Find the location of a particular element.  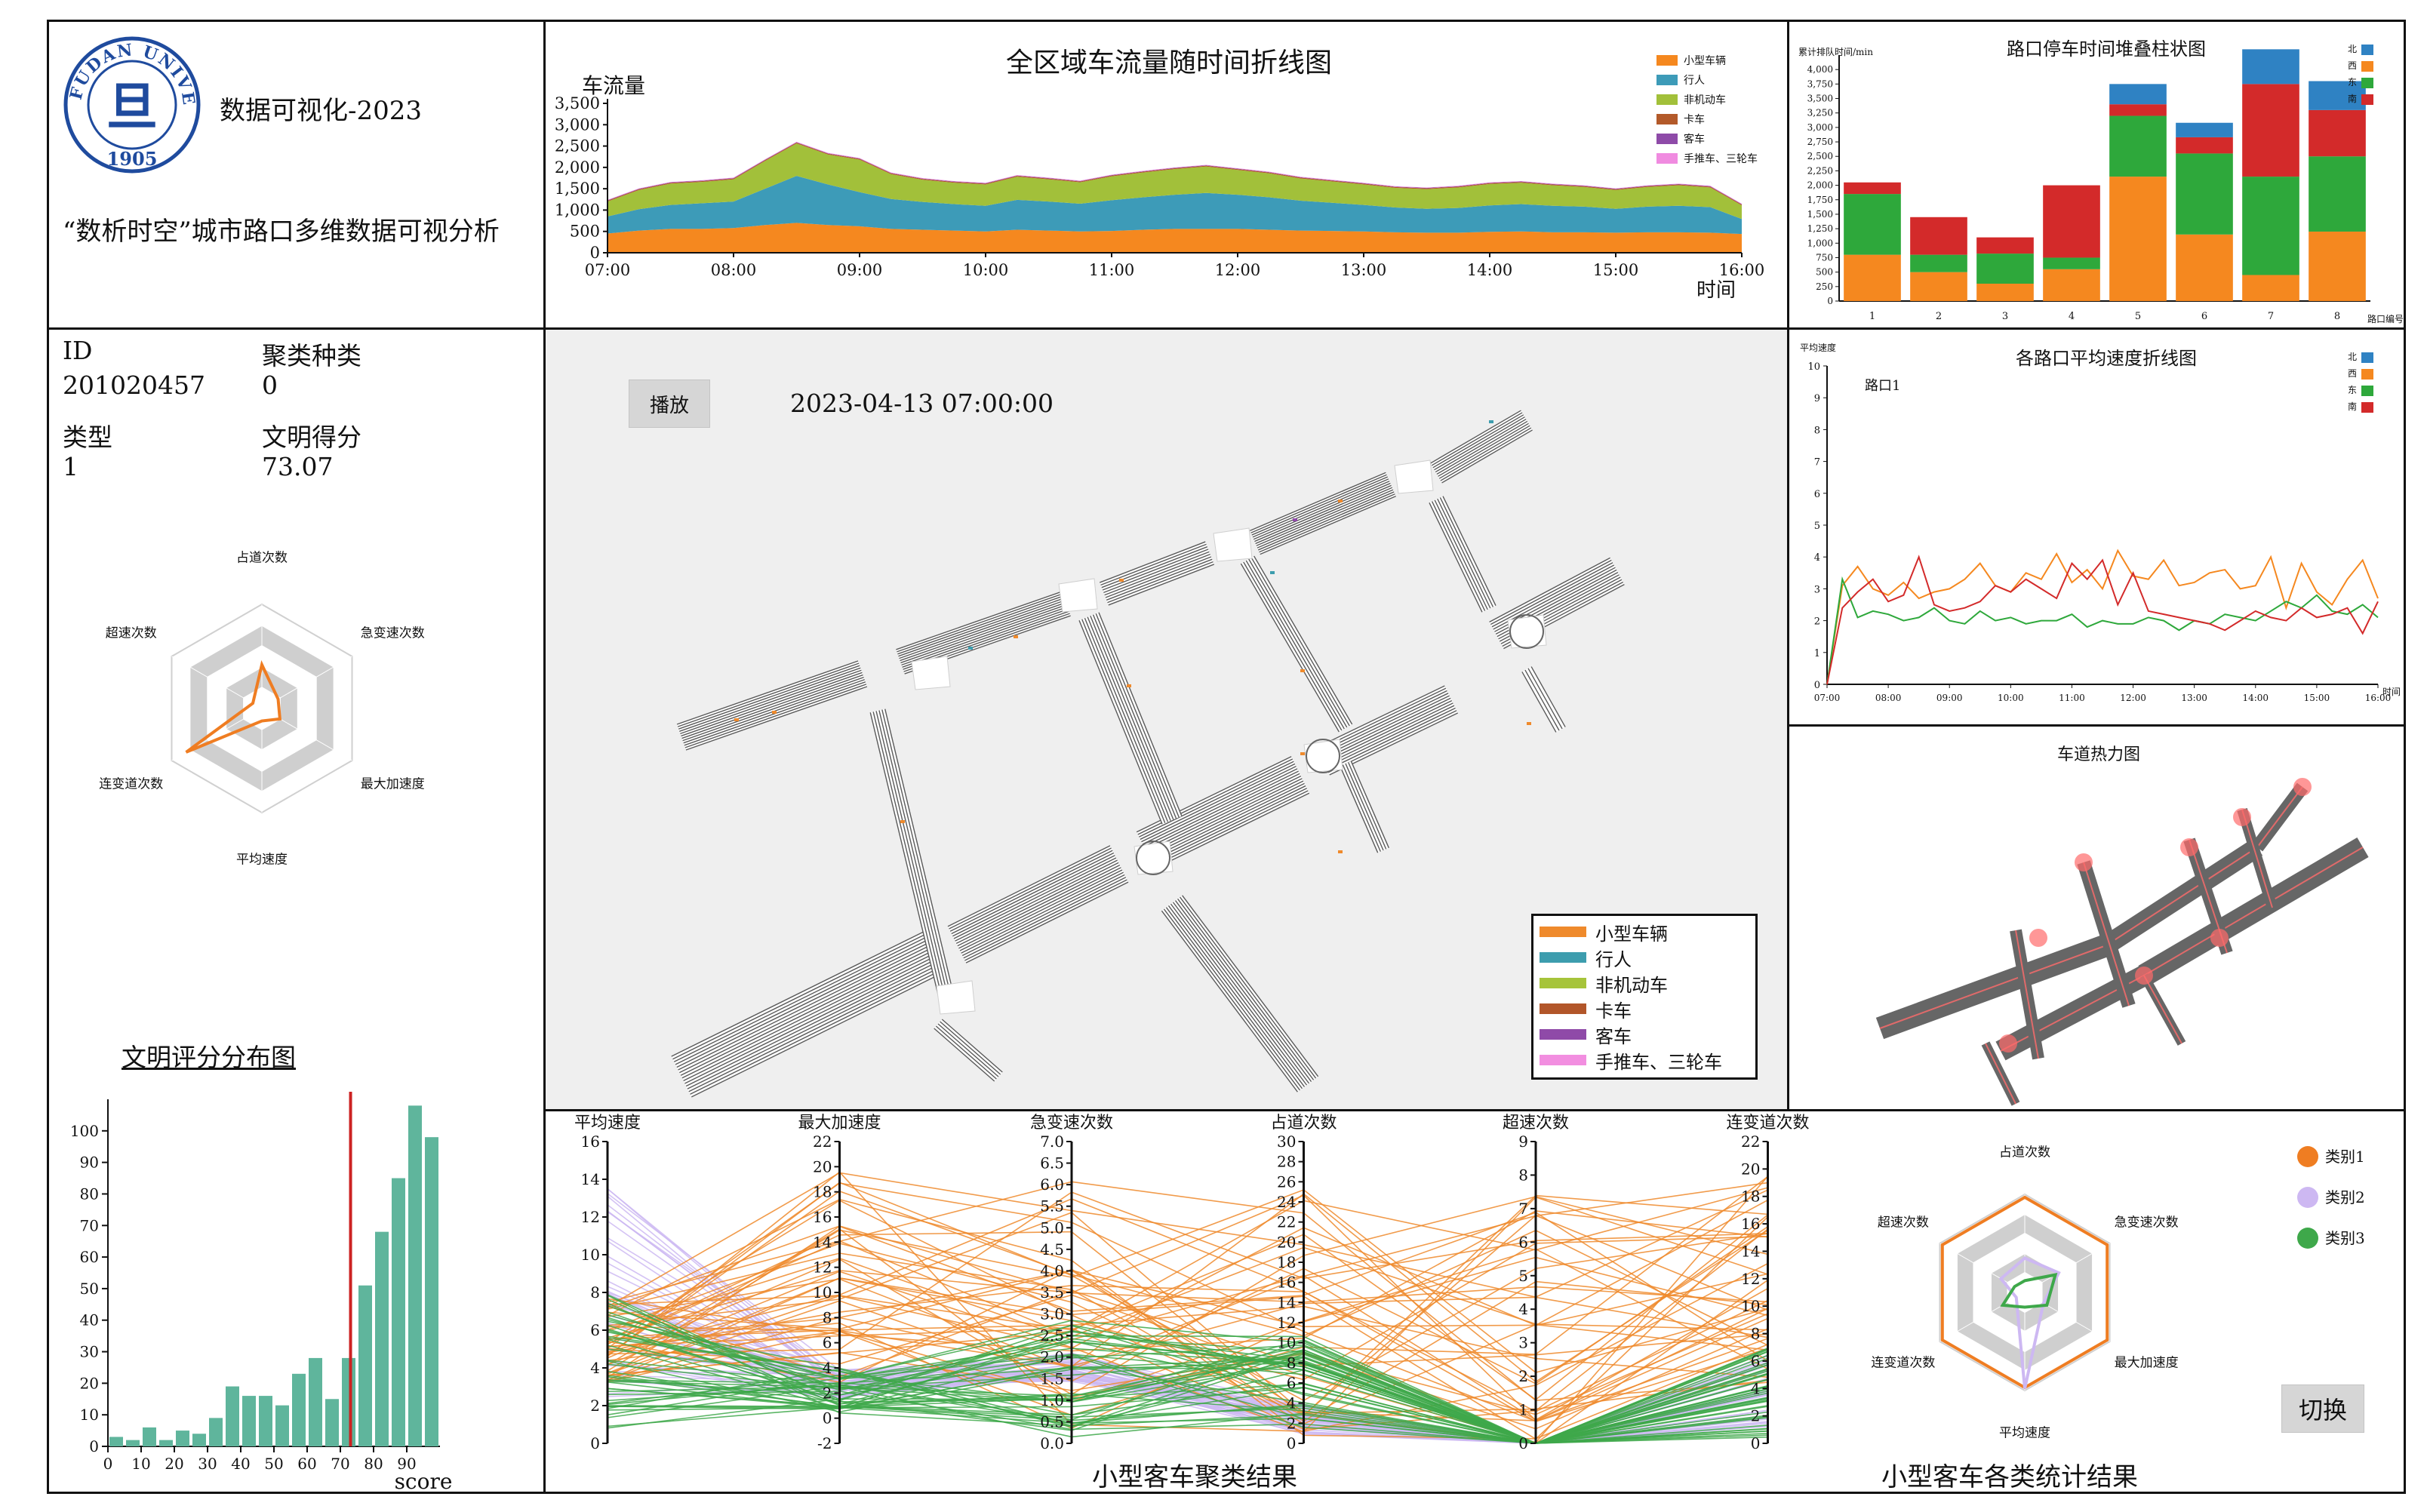

switch-button: 切换 is located at coordinates (2322, 1408).